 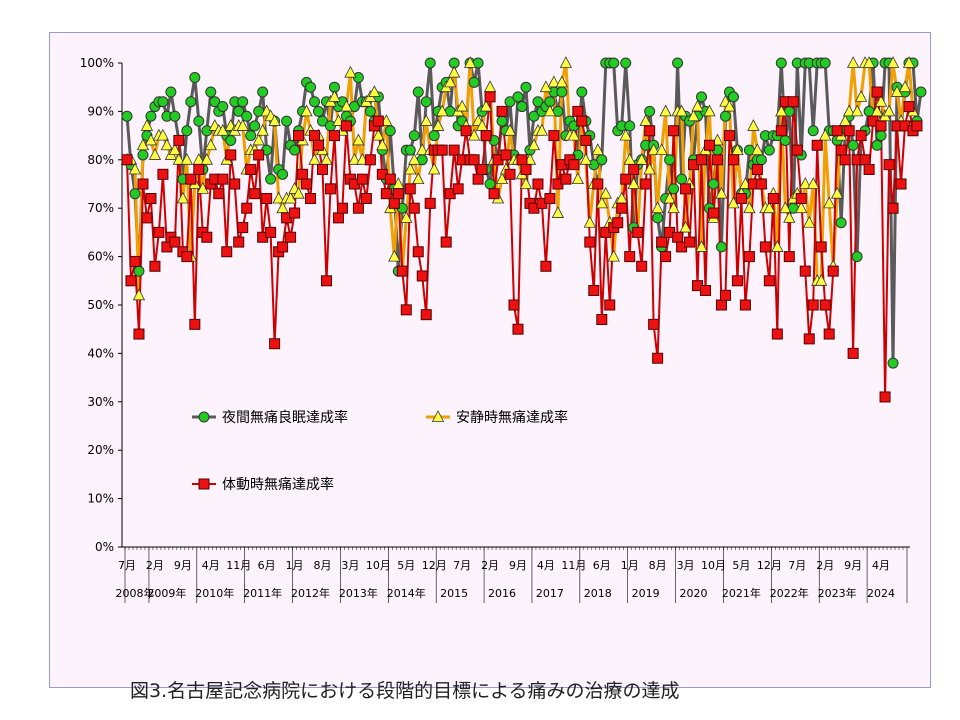 I want to click on legend-item-3: 体動時無痛達成率, so click(x=263, y=484).